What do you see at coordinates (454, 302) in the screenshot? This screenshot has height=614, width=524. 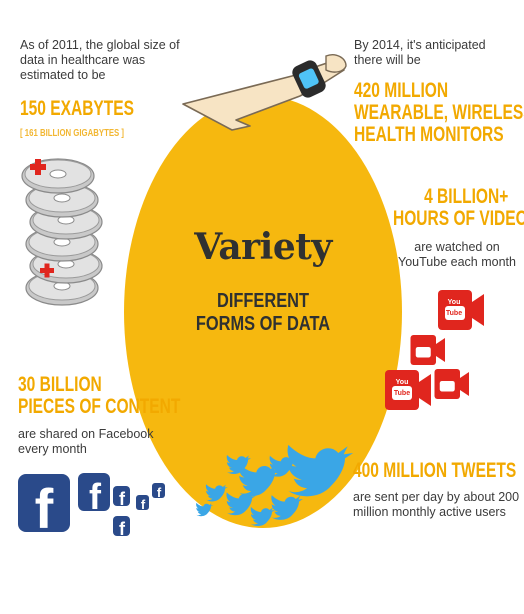 I see `youtube-label-you: You` at bounding box center [454, 302].